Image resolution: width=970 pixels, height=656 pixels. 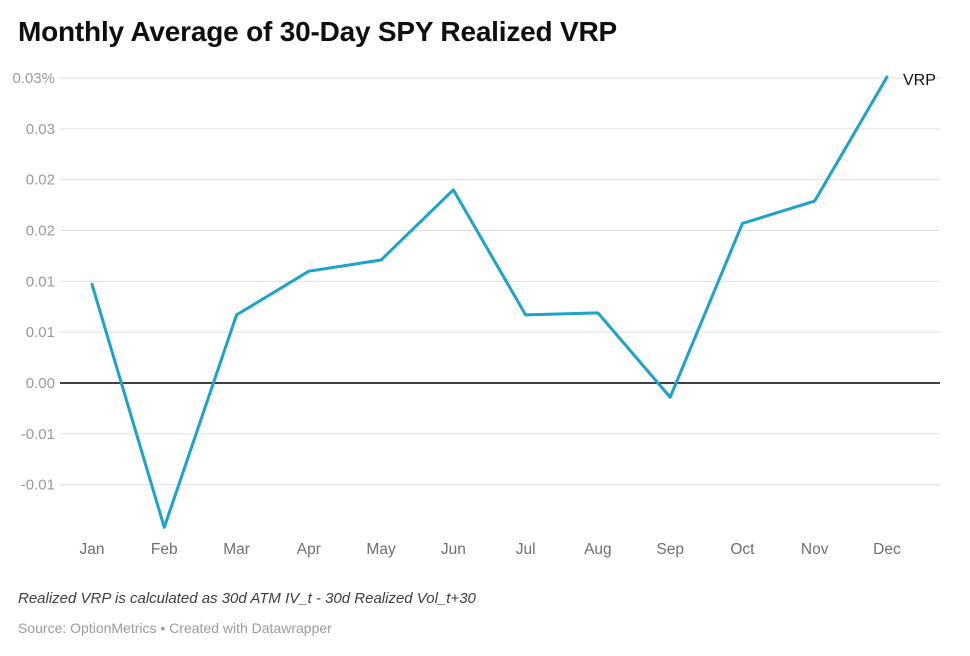 What do you see at coordinates (490, 549) in the screenshot?
I see `x-axis-month-labels: Jan Feb Mar Apr May Jun Jul Aug Sep Oct Nov Dec` at bounding box center [490, 549].